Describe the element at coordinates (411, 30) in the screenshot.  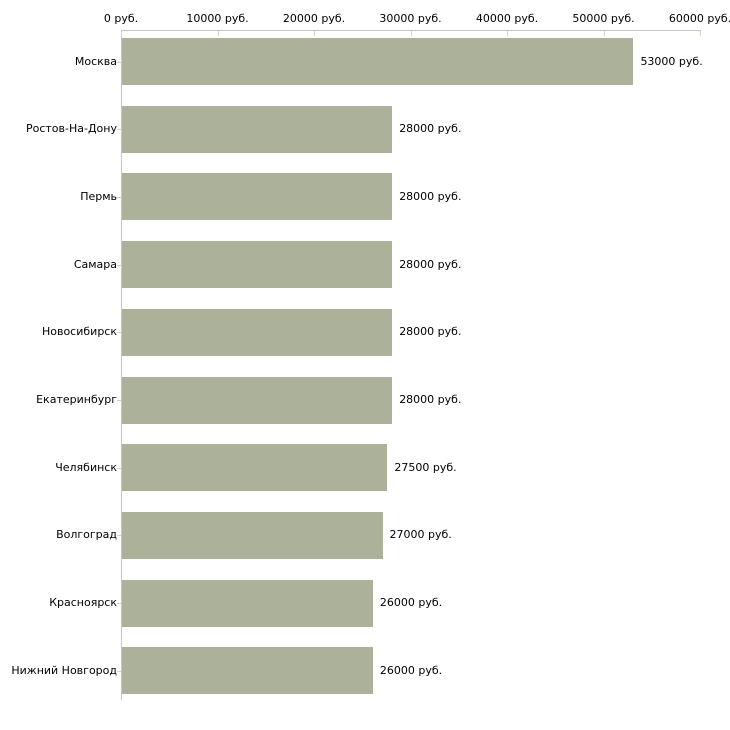
I see `x-axis-line` at that location.